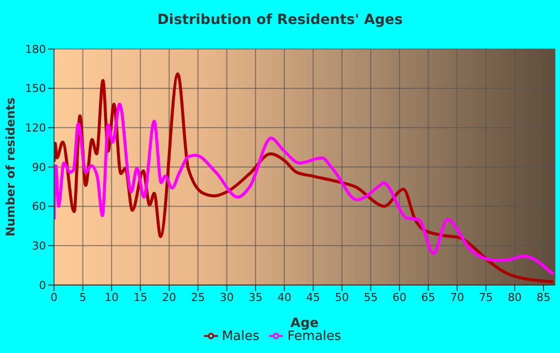 This screenshot has width=560, height=353. I want to click on x-axis-title: Age, so click(304, 323).